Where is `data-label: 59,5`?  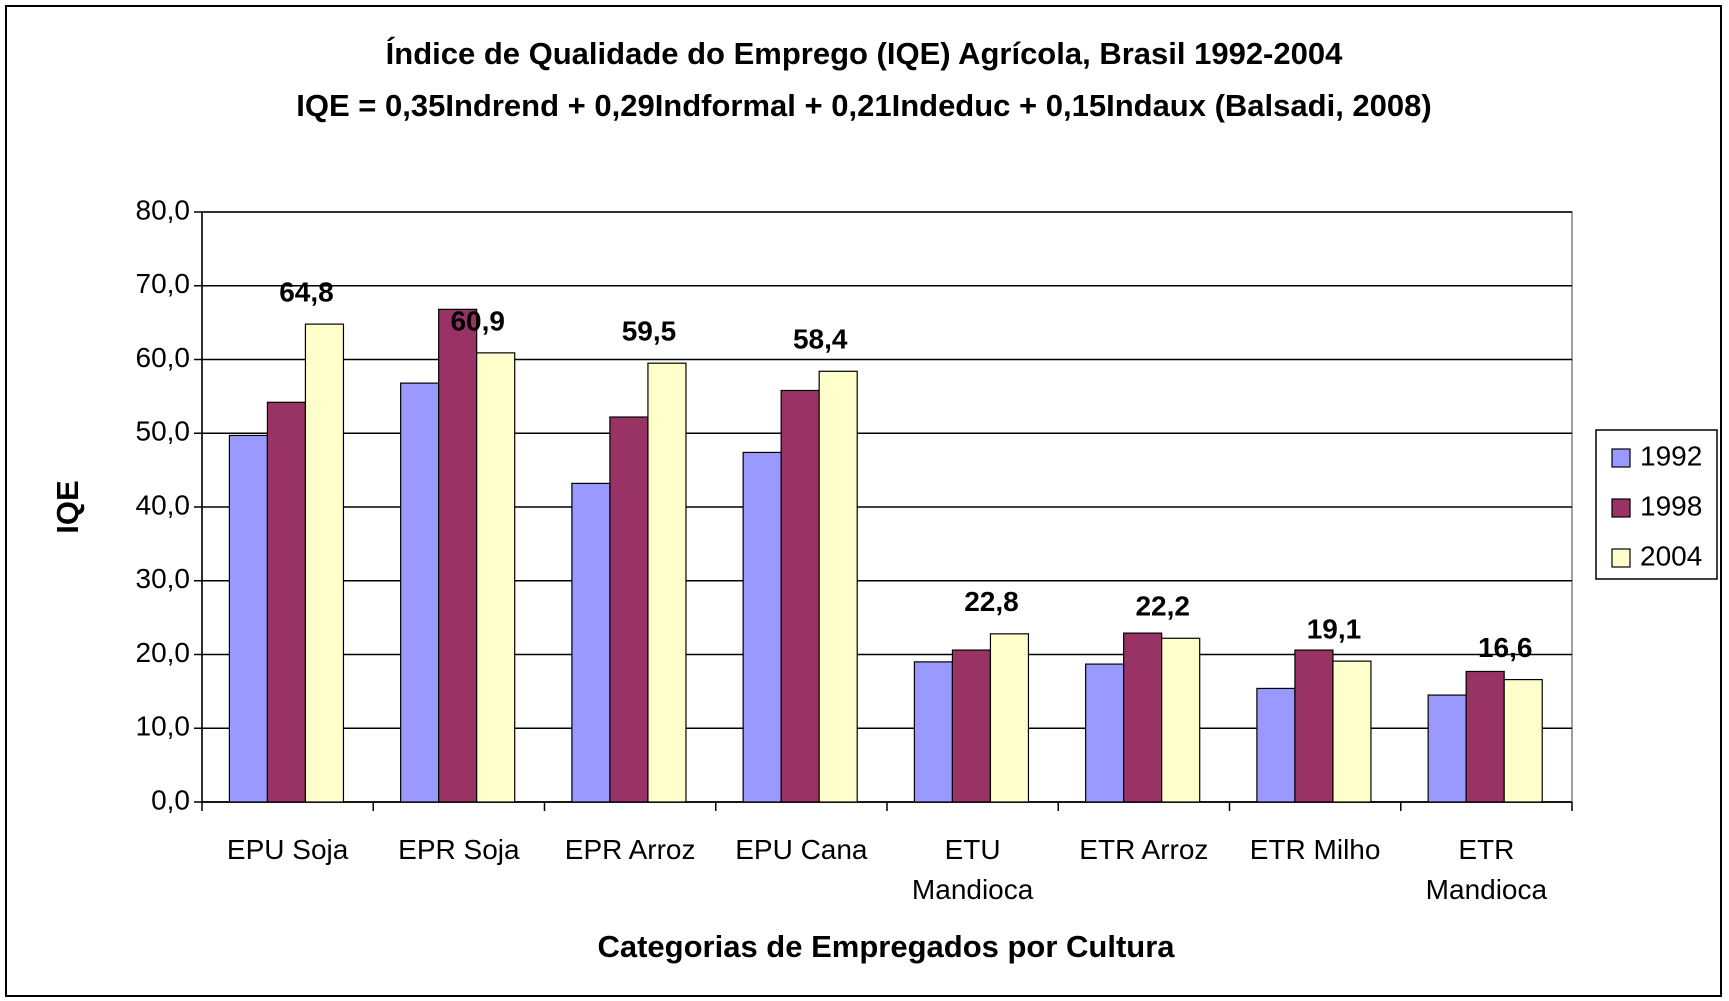
data-label: 59,5 is located at coordinates (649, 331).